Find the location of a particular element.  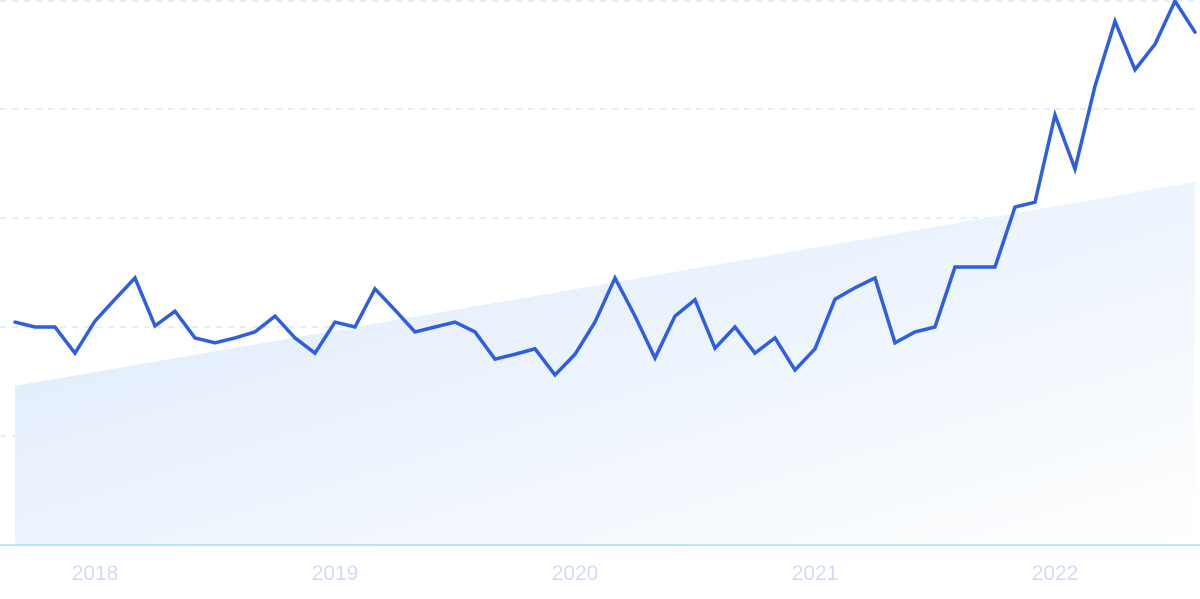

x-tick-label: 2018 is located at coordinates (95, 573).